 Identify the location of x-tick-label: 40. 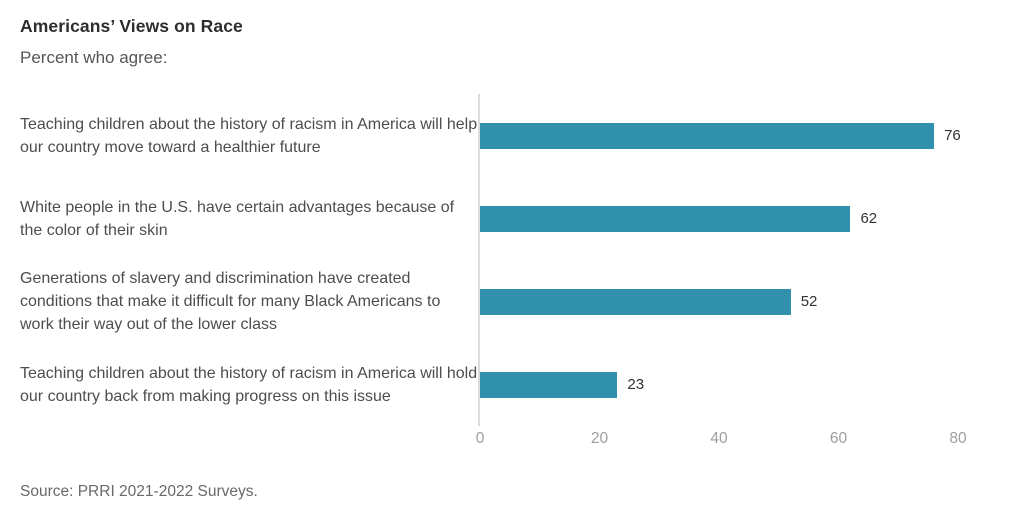
(719, 438).